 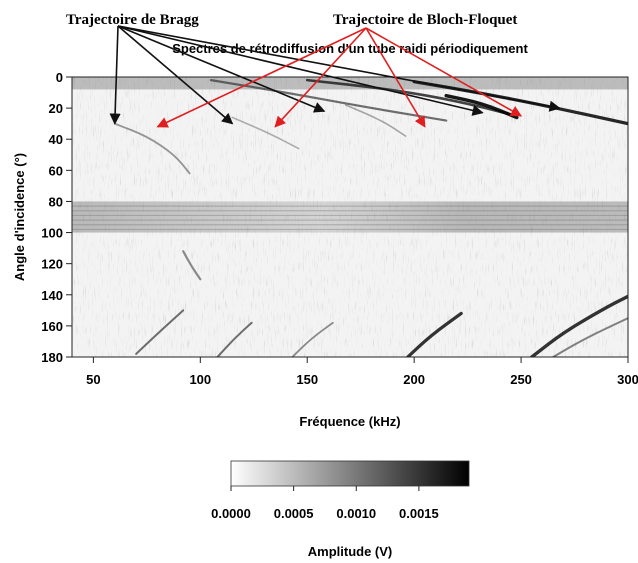 I want to click on y-tick-label: 100, so click(x=52, y=233).